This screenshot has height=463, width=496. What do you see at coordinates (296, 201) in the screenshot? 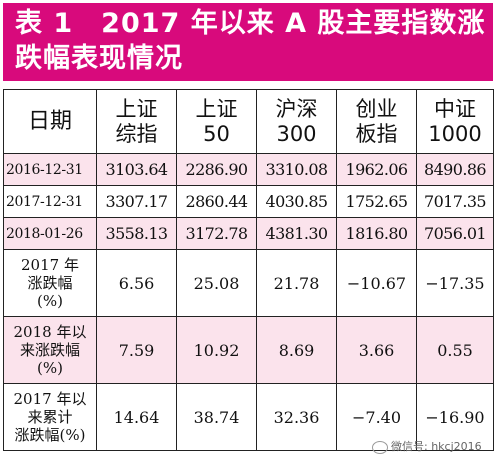
I see `cell-value: 4030.85` at bounding box center [296, 201].